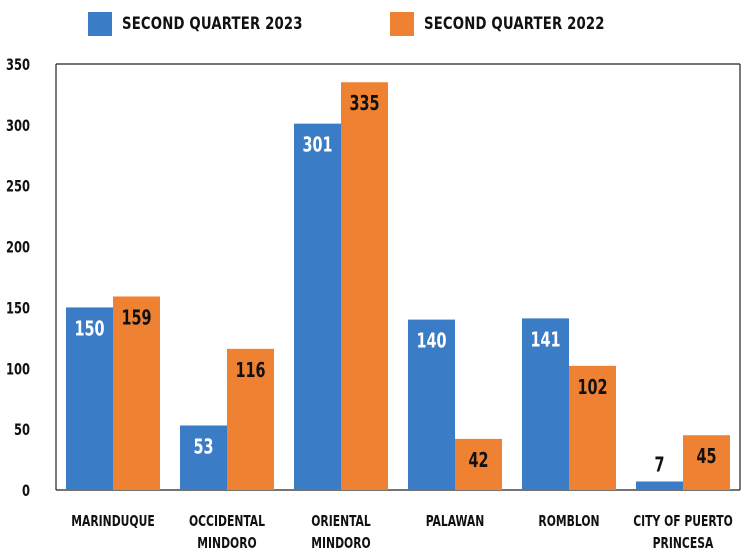  I want to click on data-label-2022: 45, so click(706, 457).